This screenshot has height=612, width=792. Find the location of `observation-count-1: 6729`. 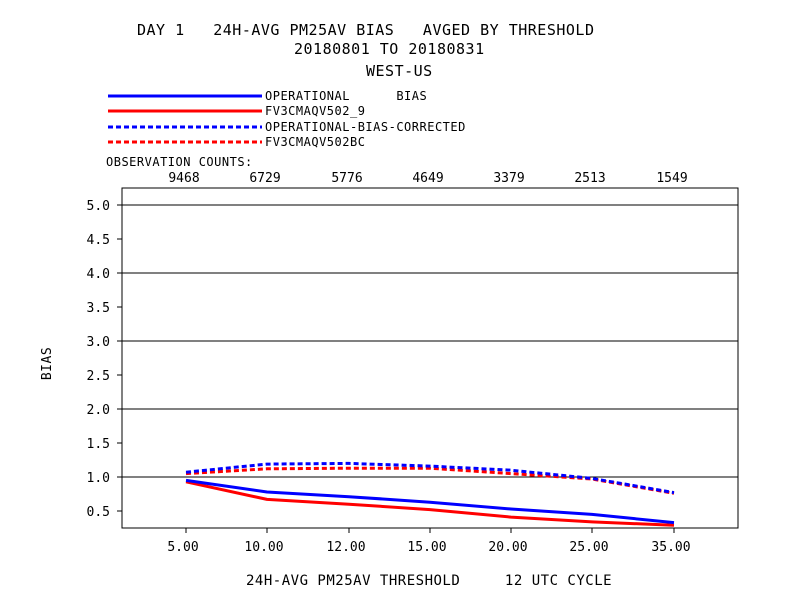

observation-count-1: 6729 is located at coordinates (264, 178).